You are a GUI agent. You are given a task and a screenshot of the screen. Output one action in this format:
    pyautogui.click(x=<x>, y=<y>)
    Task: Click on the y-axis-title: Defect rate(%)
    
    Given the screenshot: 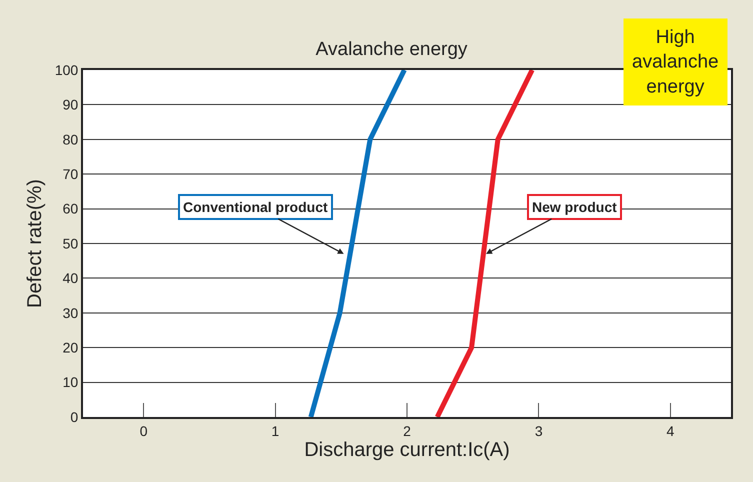 What is the action you would take?
    pyautogui.click(x=35, y=243)
    